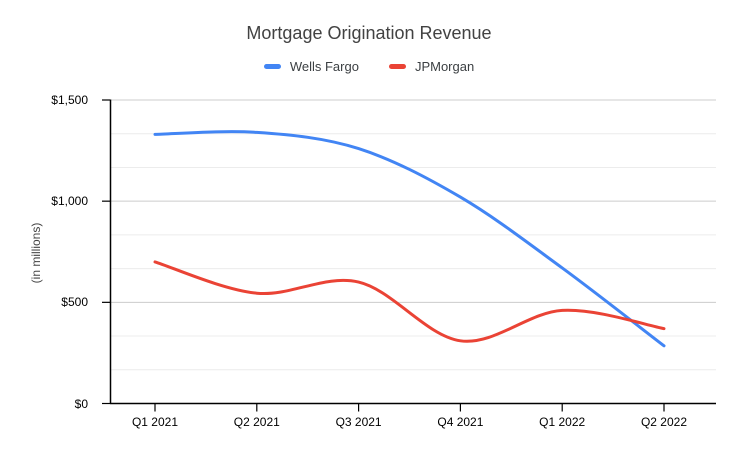 This screenshot has width=738, height=456. Describe the element at coordinates (664, 422) in the screenshot. I see `x-axis-tick-label: Q2 2022` at that location.